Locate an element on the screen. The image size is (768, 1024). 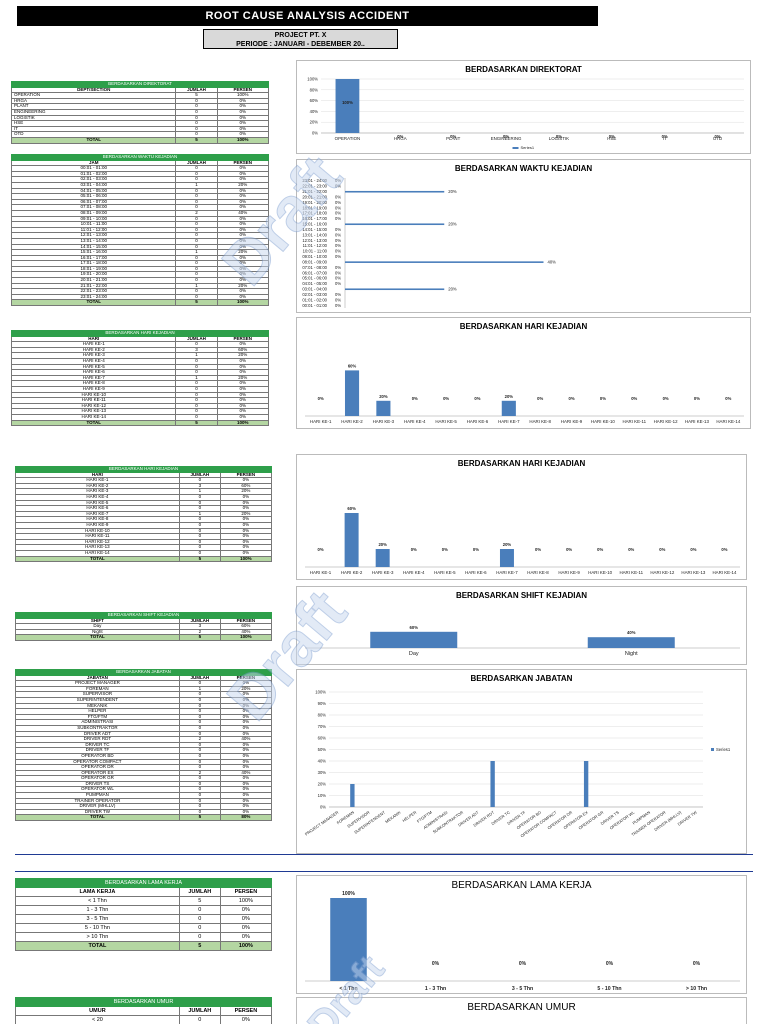
column-header: DEPT/SECTION is located at coordinates (93, 90).